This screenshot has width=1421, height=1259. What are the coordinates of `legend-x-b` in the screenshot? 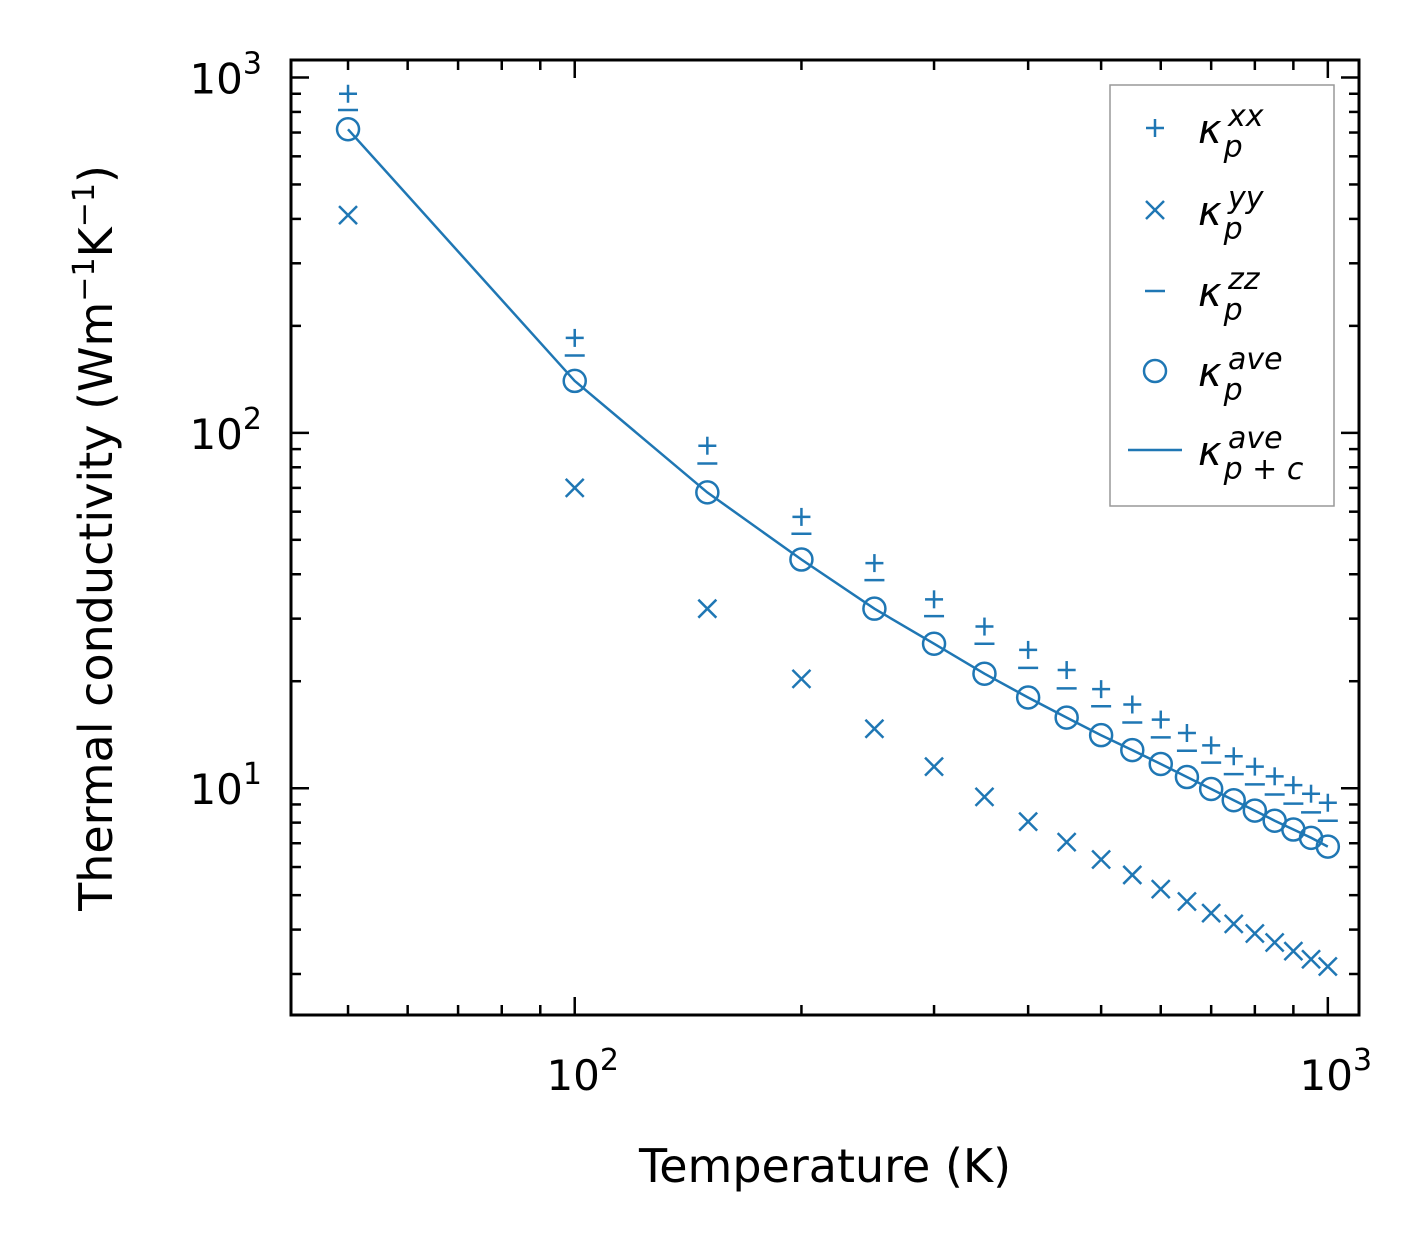 It's located at (1155, 210).